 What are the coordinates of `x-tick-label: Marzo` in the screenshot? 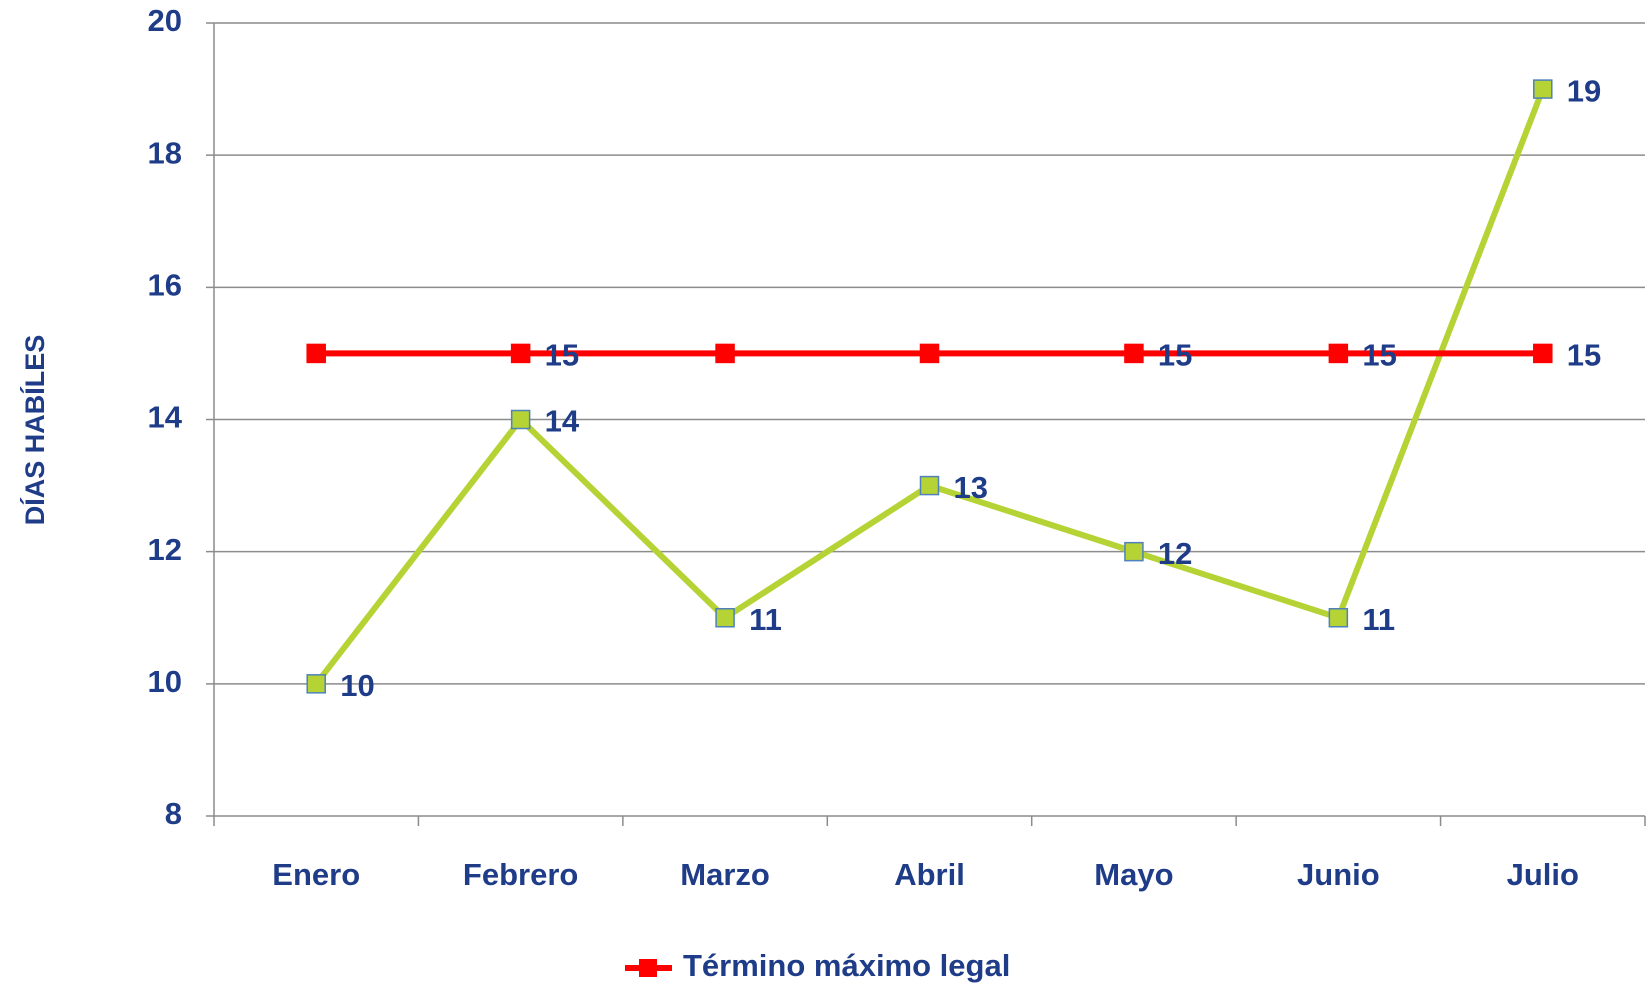 It's located at (725, 874).